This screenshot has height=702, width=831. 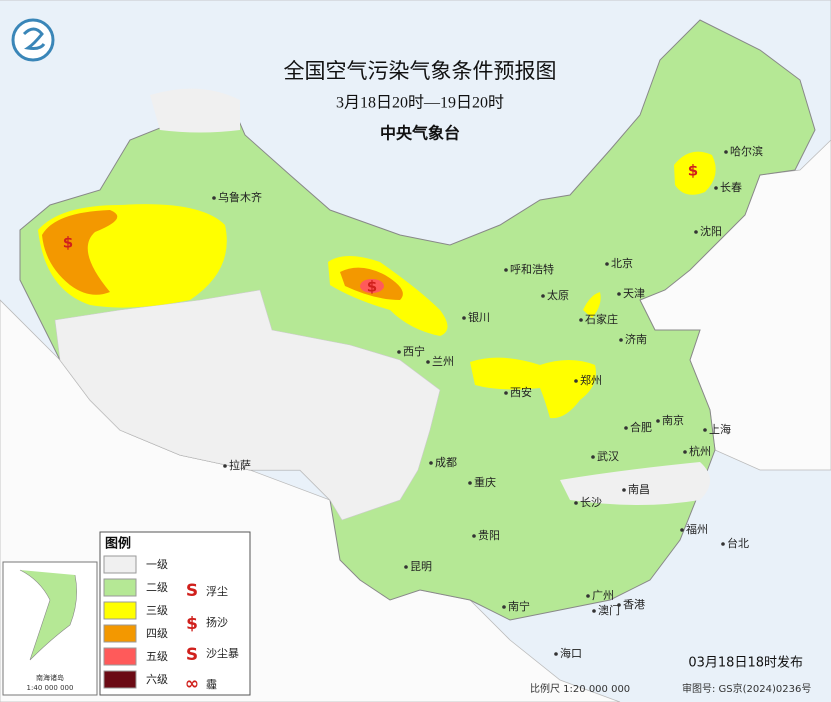 What do you see at coordinates (532, 269) in the screenshot?
I see `city-label: 呼和浩特` at bounding box center [532, 269].